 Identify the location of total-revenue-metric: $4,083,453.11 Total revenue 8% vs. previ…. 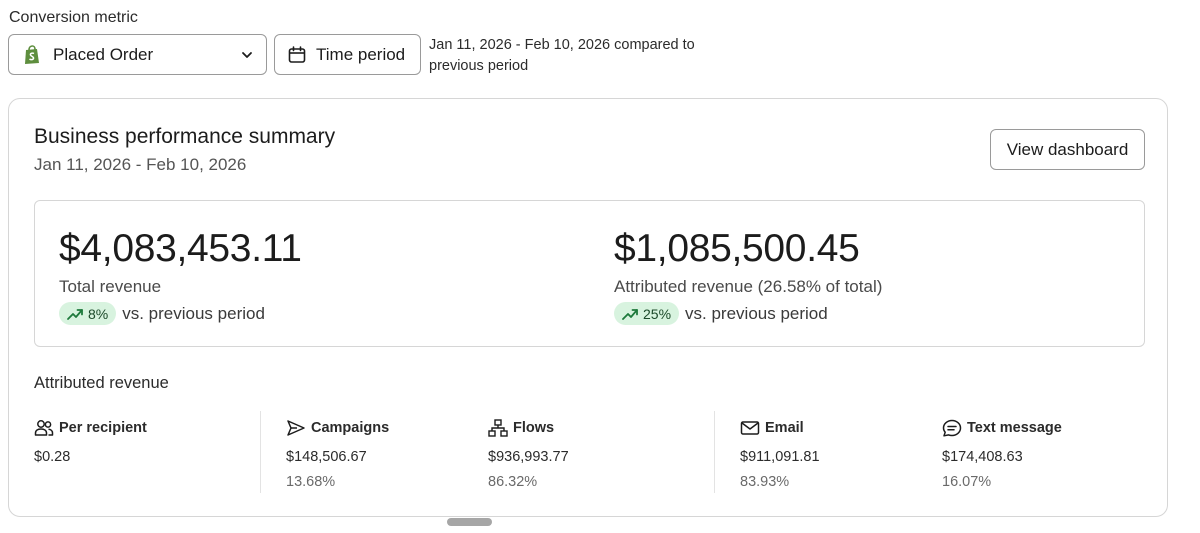
(180, 276).